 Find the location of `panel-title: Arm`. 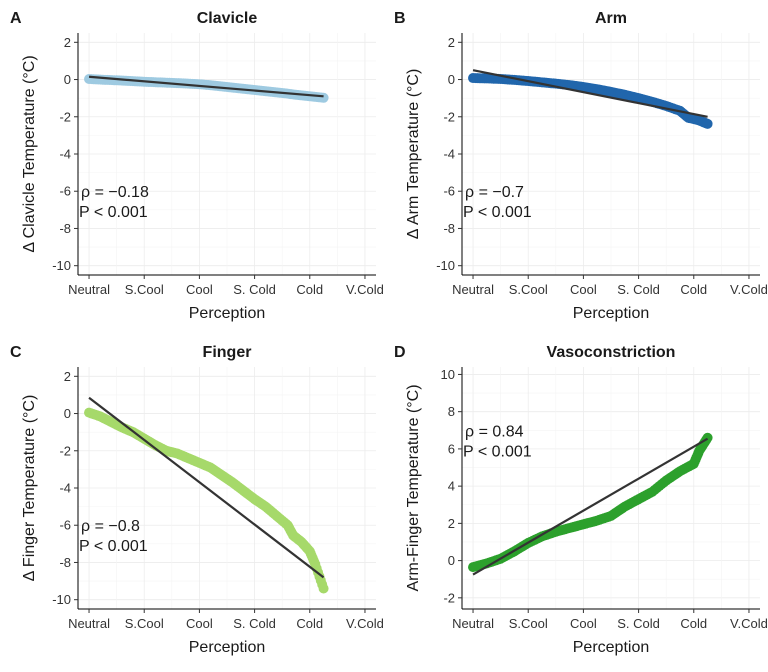

panel-title: Arm is located at coordinates (611, 18).